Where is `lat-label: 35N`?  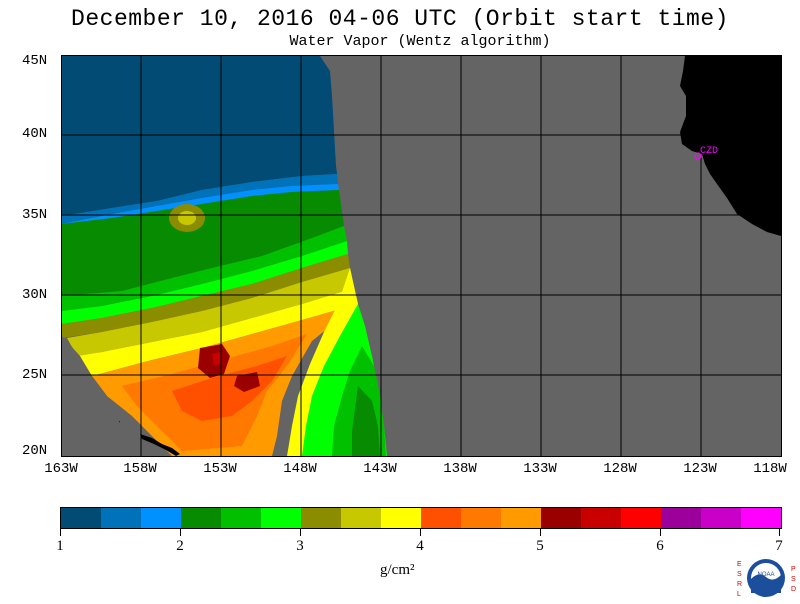 lat-label: 35N is located at coordinates (35, 215).